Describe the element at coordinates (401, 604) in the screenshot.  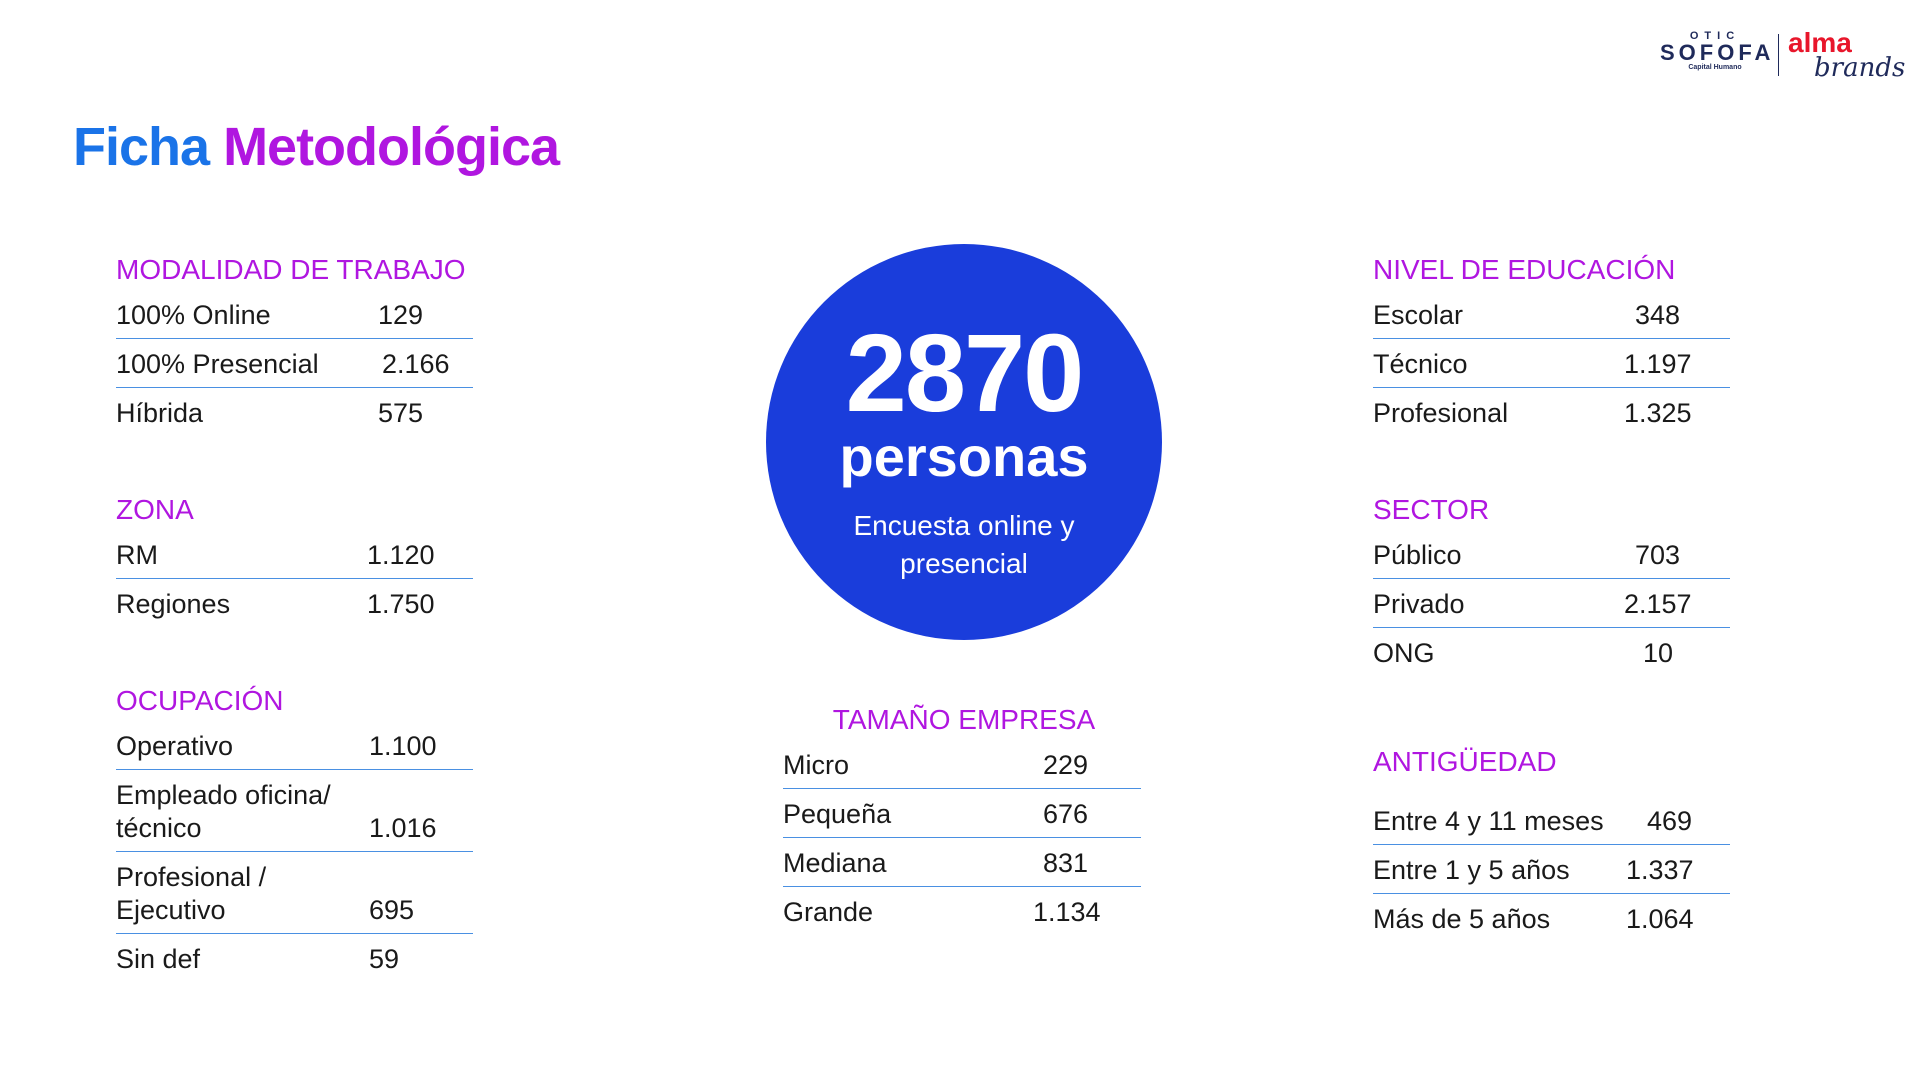
I see `row-value: 1.750` at that location.